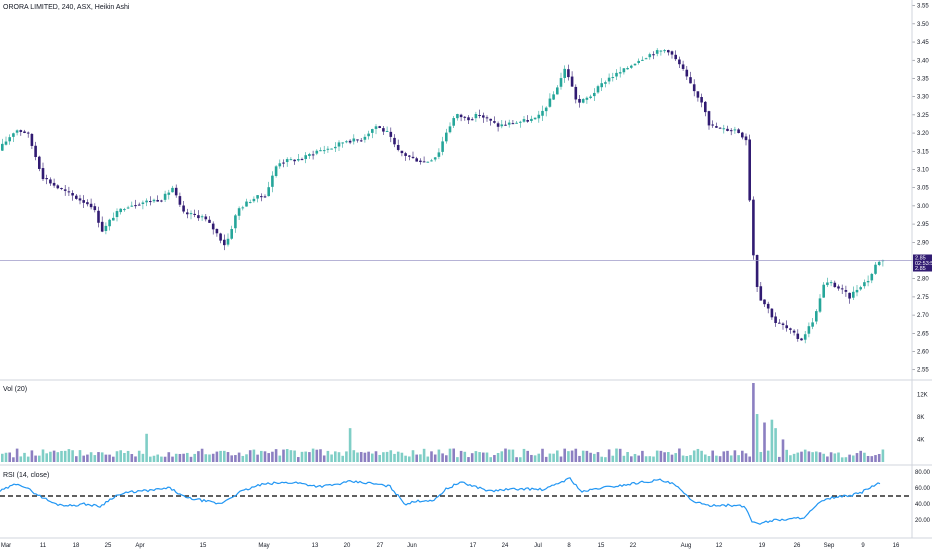  What do you see at coordinates (108, 546) in the screenshot?
I see `time-tick-label: 25` at bounding box center [108, 546].